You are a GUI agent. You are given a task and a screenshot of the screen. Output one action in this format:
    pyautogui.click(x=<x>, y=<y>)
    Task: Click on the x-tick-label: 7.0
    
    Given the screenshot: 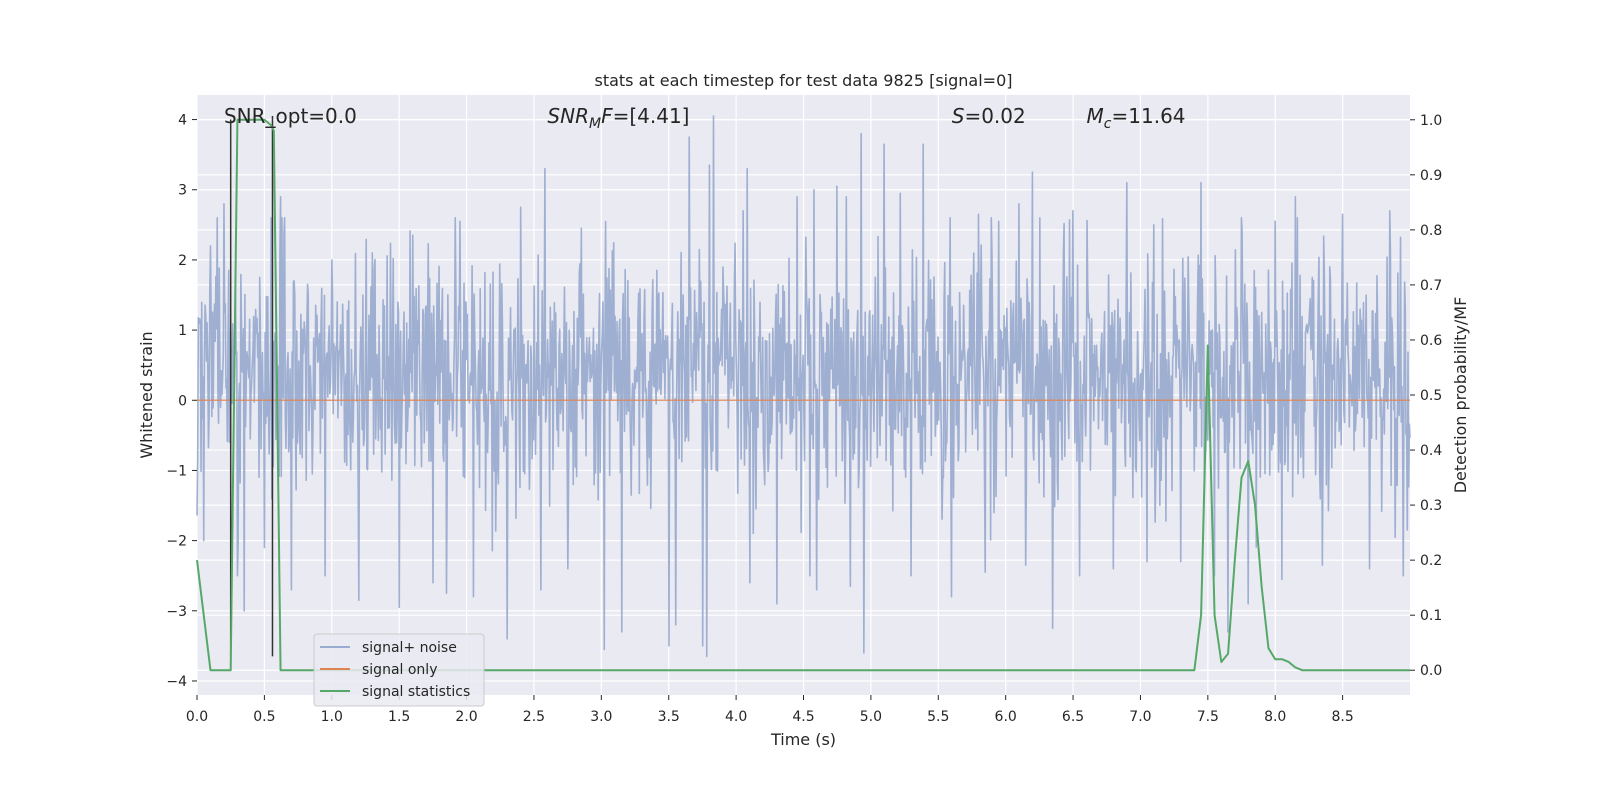 What is the action you would take?
    pyautogui.click(x=1140, y=717)
    